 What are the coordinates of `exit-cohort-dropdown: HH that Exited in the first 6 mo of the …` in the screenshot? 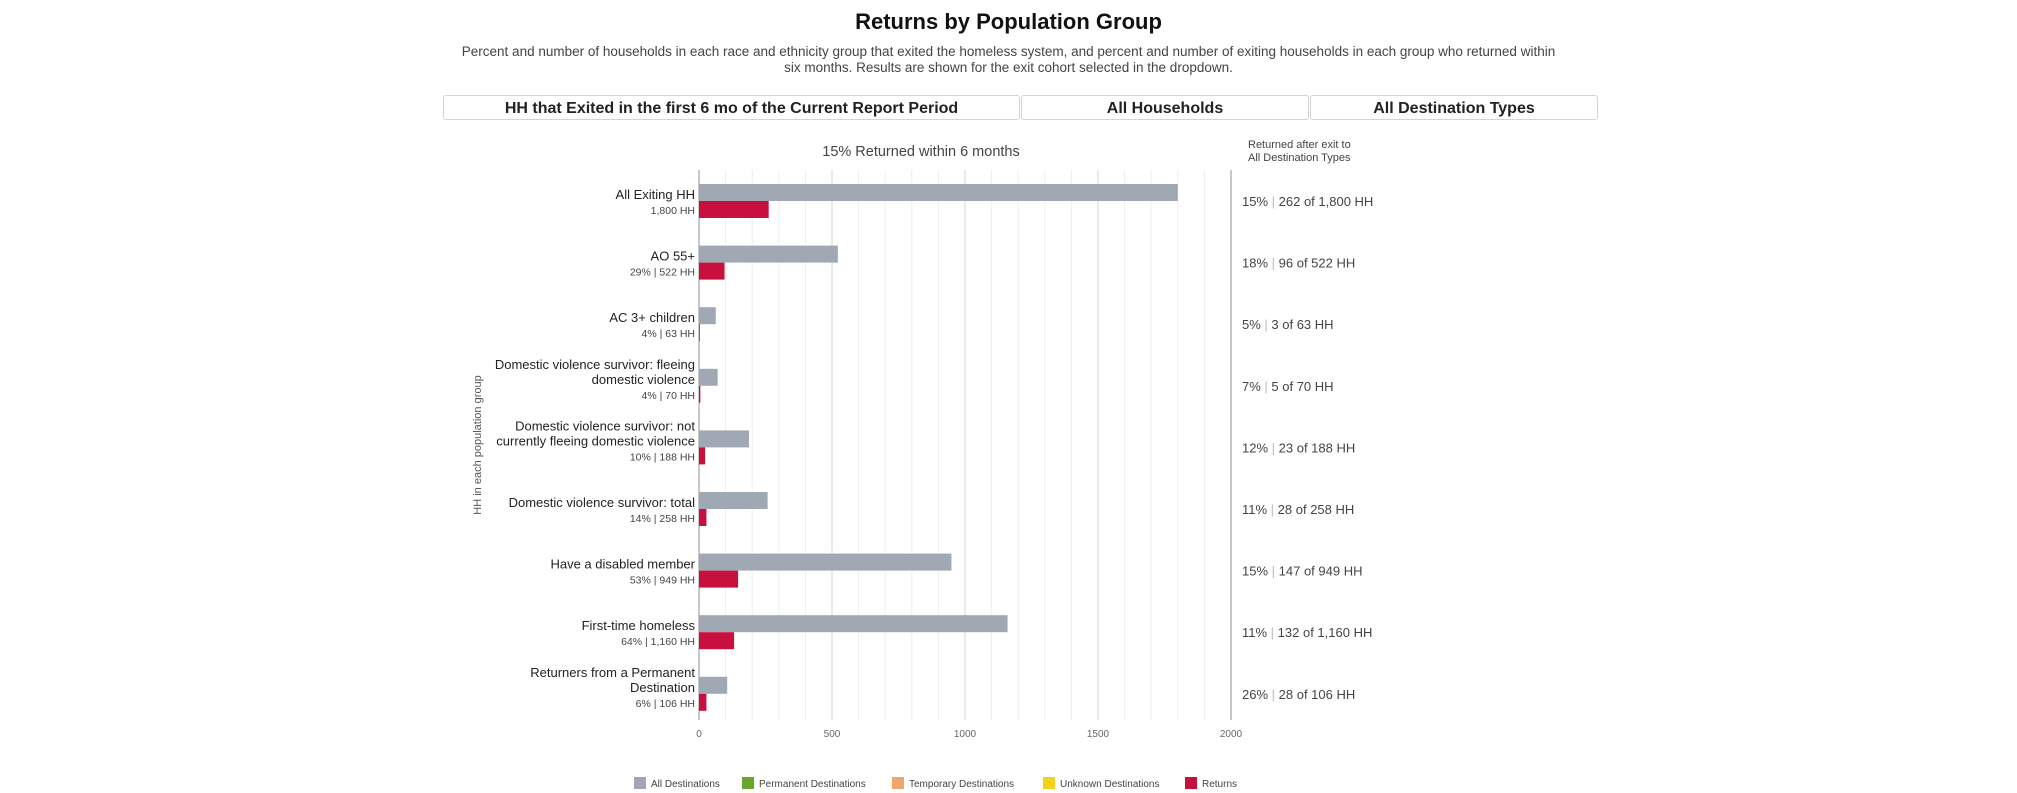 It's located at (731, 107).